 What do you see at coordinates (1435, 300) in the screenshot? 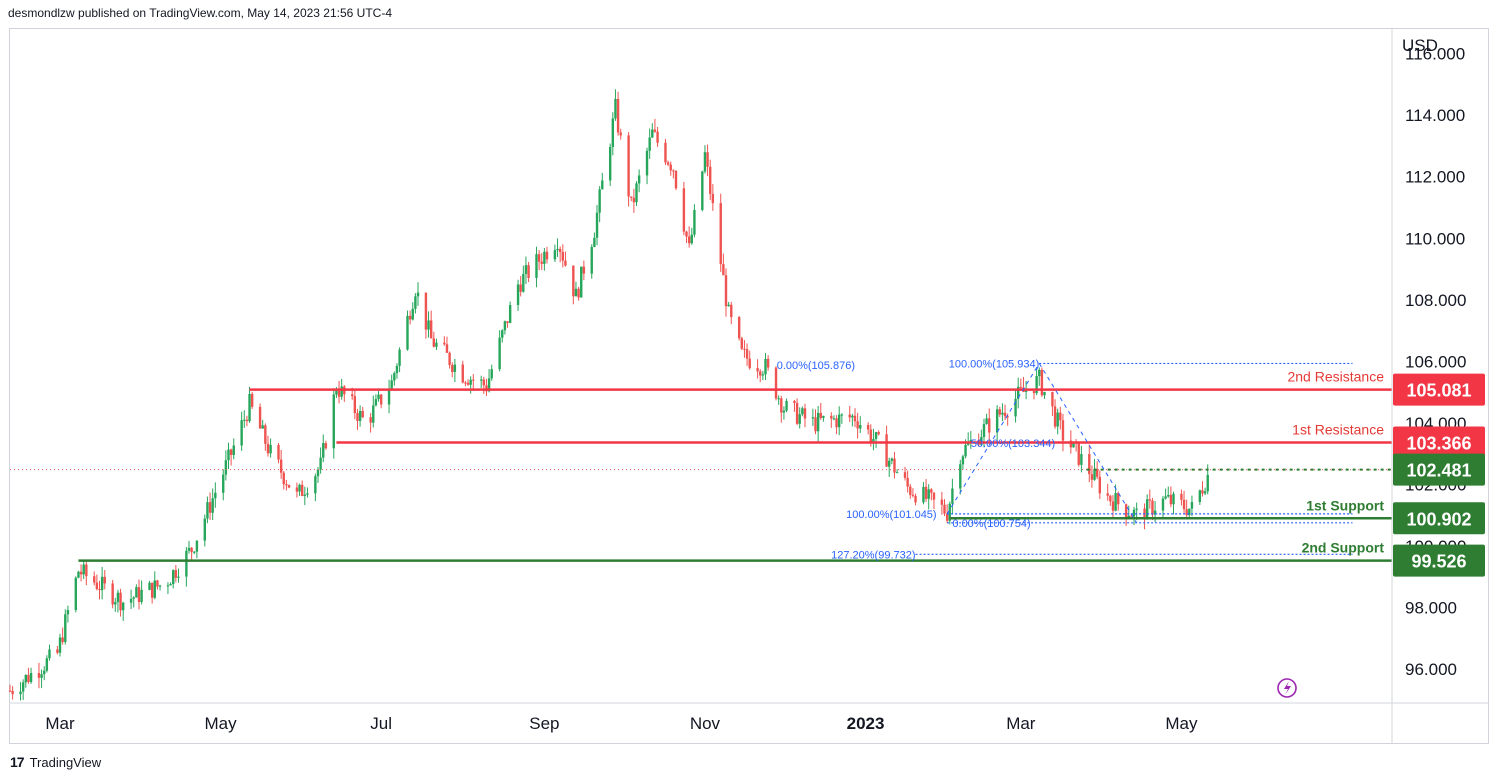
I see `y-tick-label: 108.000` at bounding box center [1435, 300].